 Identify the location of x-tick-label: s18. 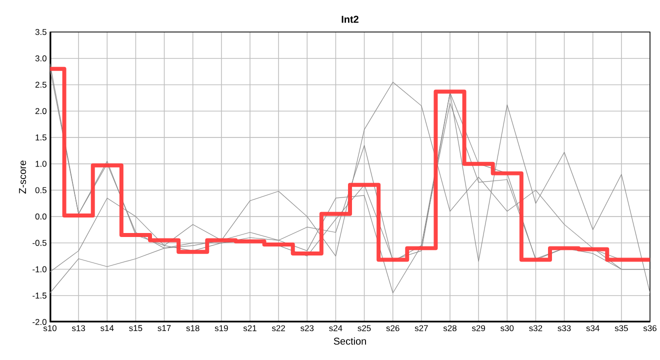
(193, 328).